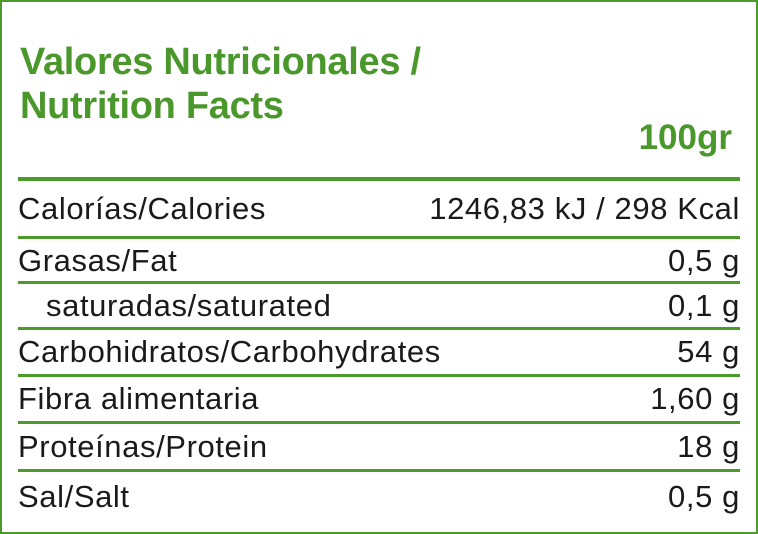  What do you see at coordinates (695, 398) in the screenshot?
I see `nutrient-value: 1,60 g` at bounding box center [695, 398].